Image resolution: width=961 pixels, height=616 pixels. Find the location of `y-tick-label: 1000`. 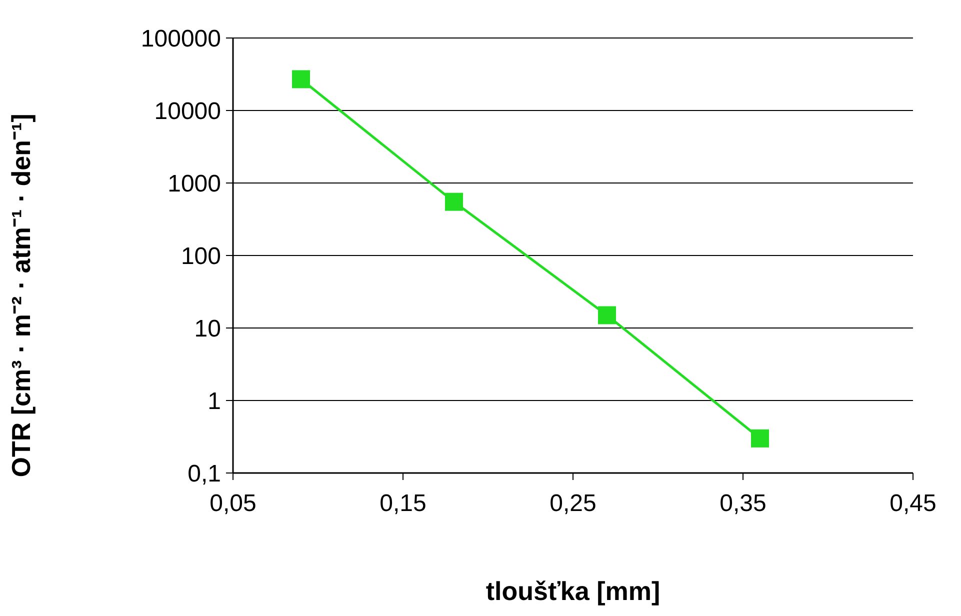

y-tick-label: 1000 is located at coordinates (194, 184).